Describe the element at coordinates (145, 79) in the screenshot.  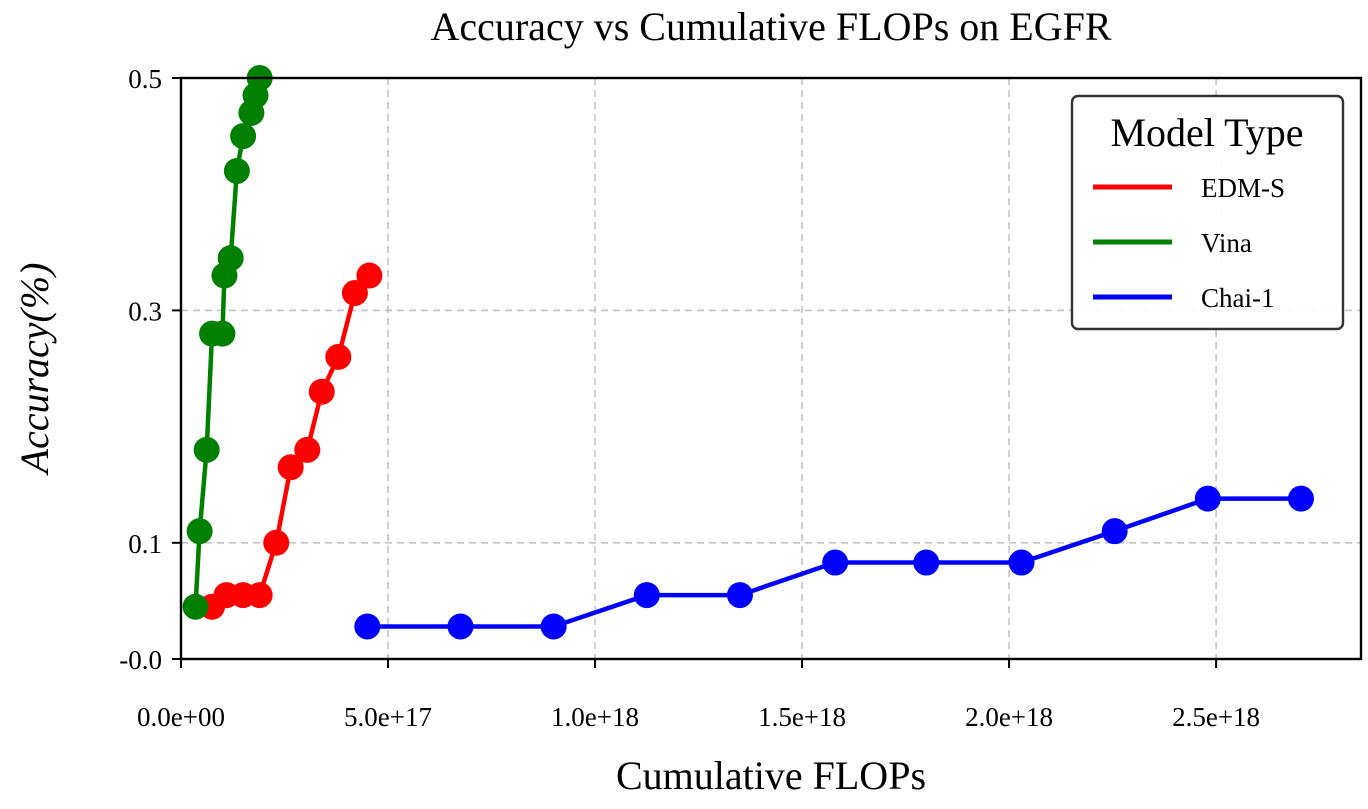
I see `y-tick-label: 0.5` at that location.